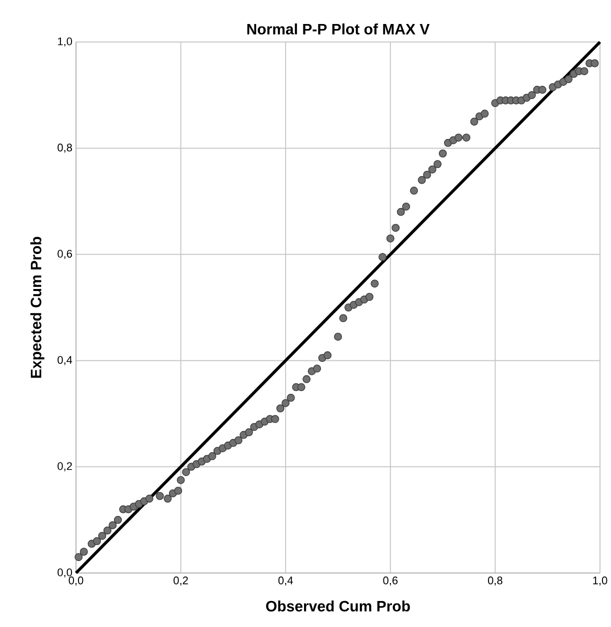 The image size is (611, 627). Describe the element at coordinates (338, 28) in the screenshot. I see `chart-title: Normal P-P Plot of MAX V` at that location.